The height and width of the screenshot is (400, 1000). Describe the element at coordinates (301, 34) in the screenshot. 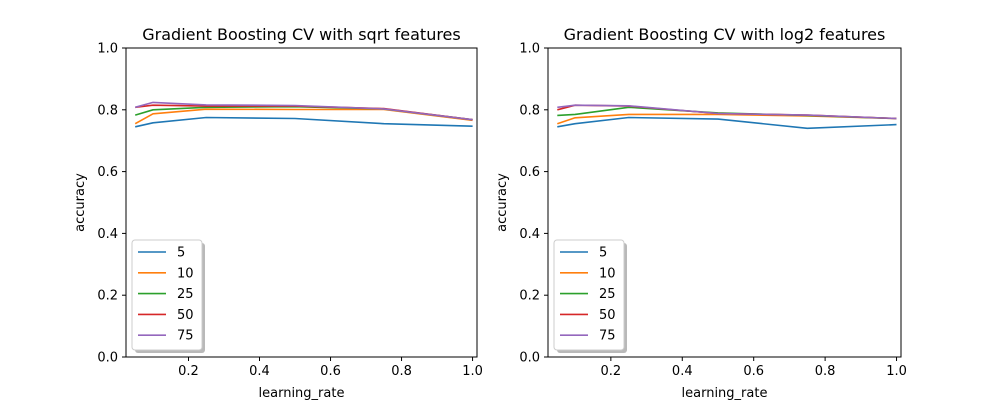

I see `chart-title: Gradient Boosting CV with sqrt features` at that location.